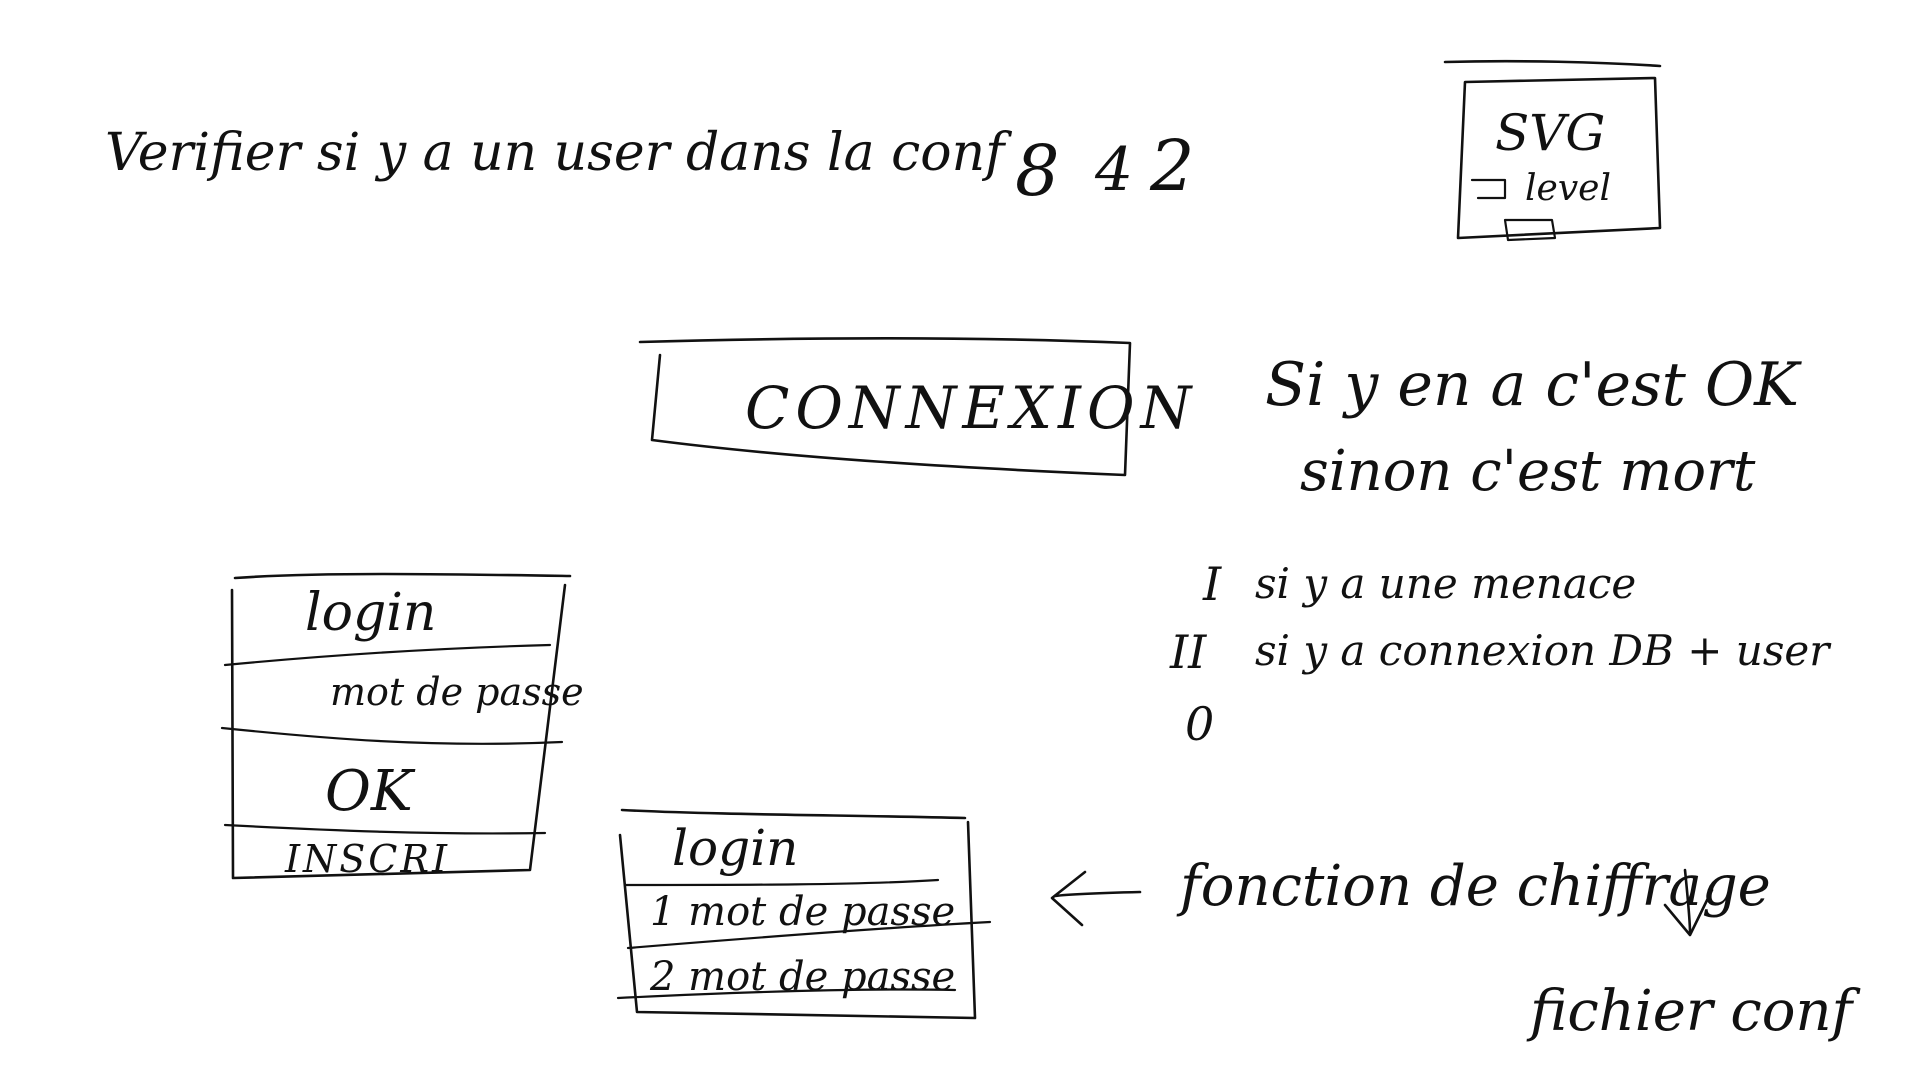 This screenshot has width=1920, height=1080. I want to click on signup-password-2-label: 2 mot de passe, so click(802, 977).